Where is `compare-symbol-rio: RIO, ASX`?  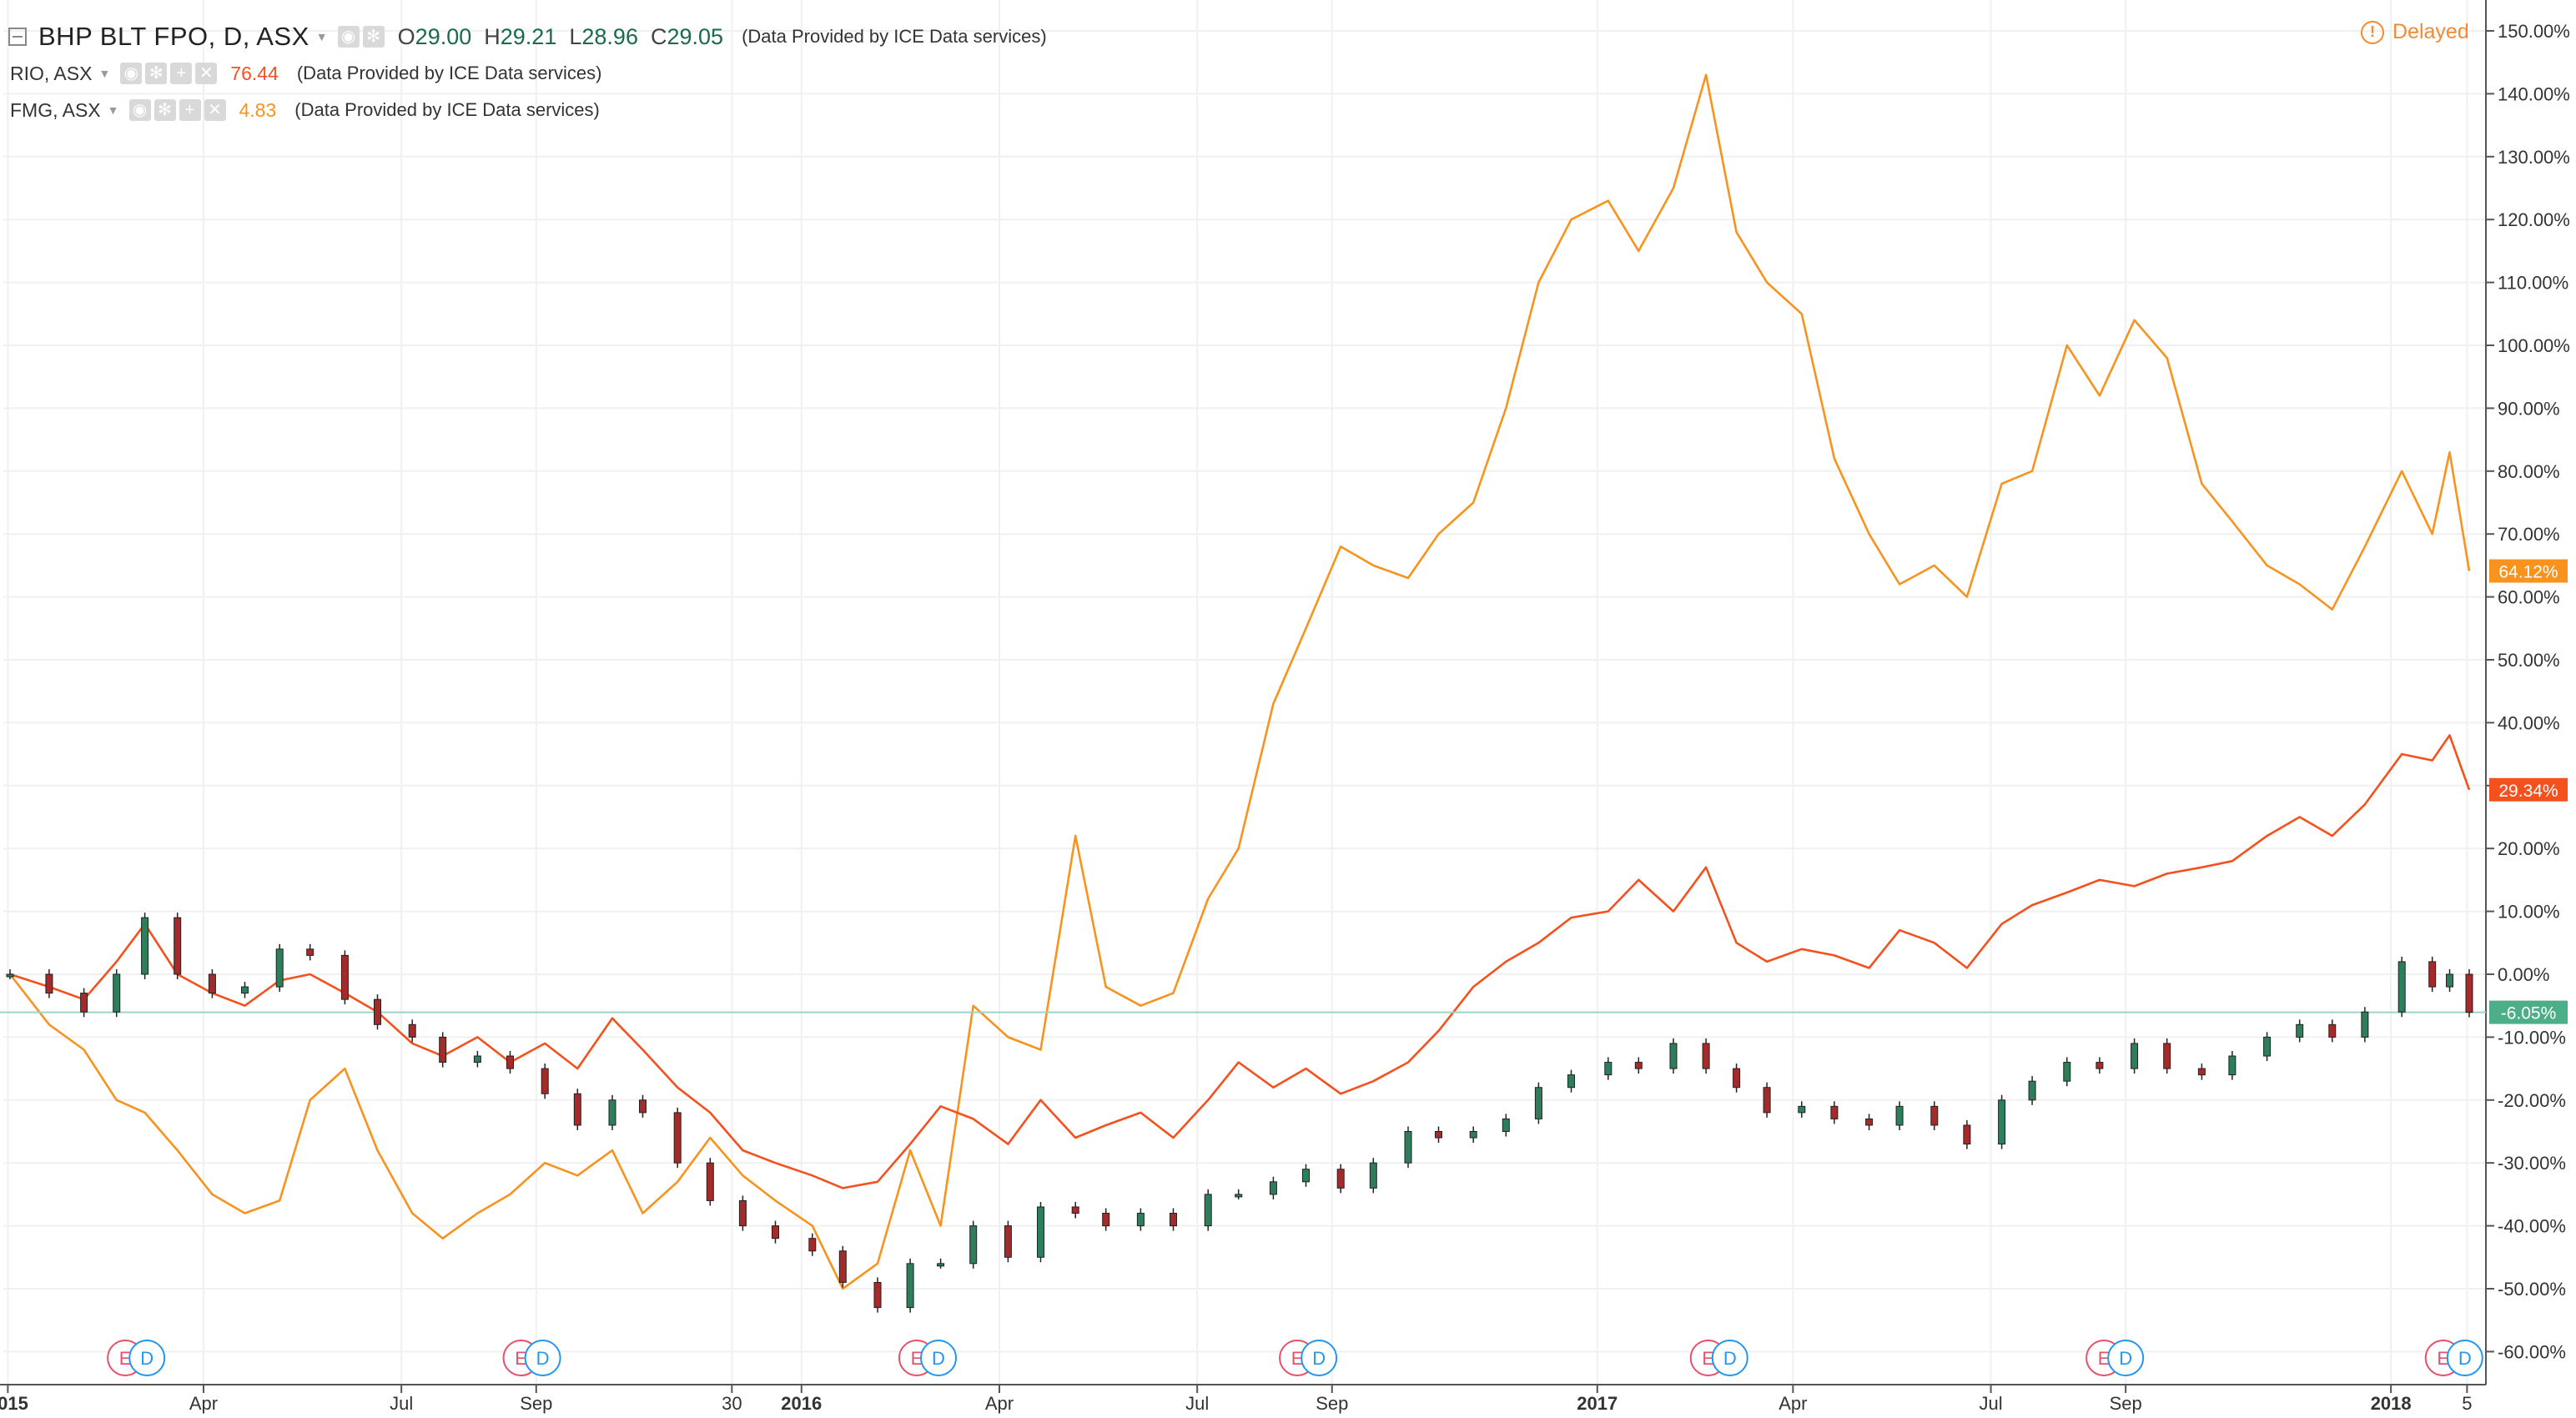
compare-symbol-rio: RIO, ASX is located at coordinates (51, 73).